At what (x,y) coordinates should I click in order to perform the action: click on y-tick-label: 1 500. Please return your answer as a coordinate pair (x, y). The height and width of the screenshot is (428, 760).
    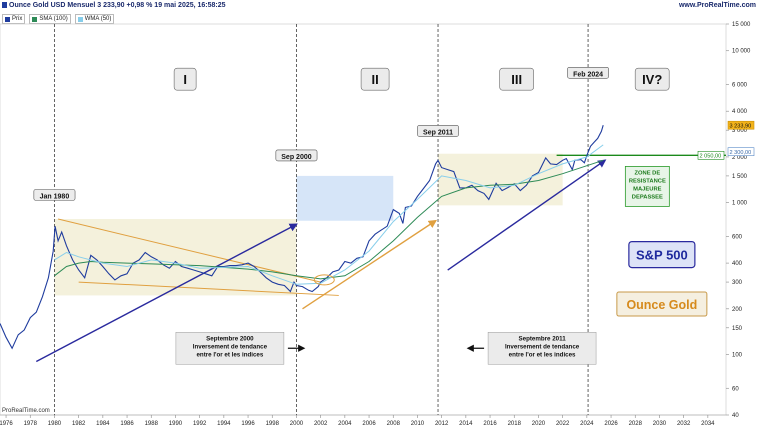
    Looking at the image, I should click on (740, 177).